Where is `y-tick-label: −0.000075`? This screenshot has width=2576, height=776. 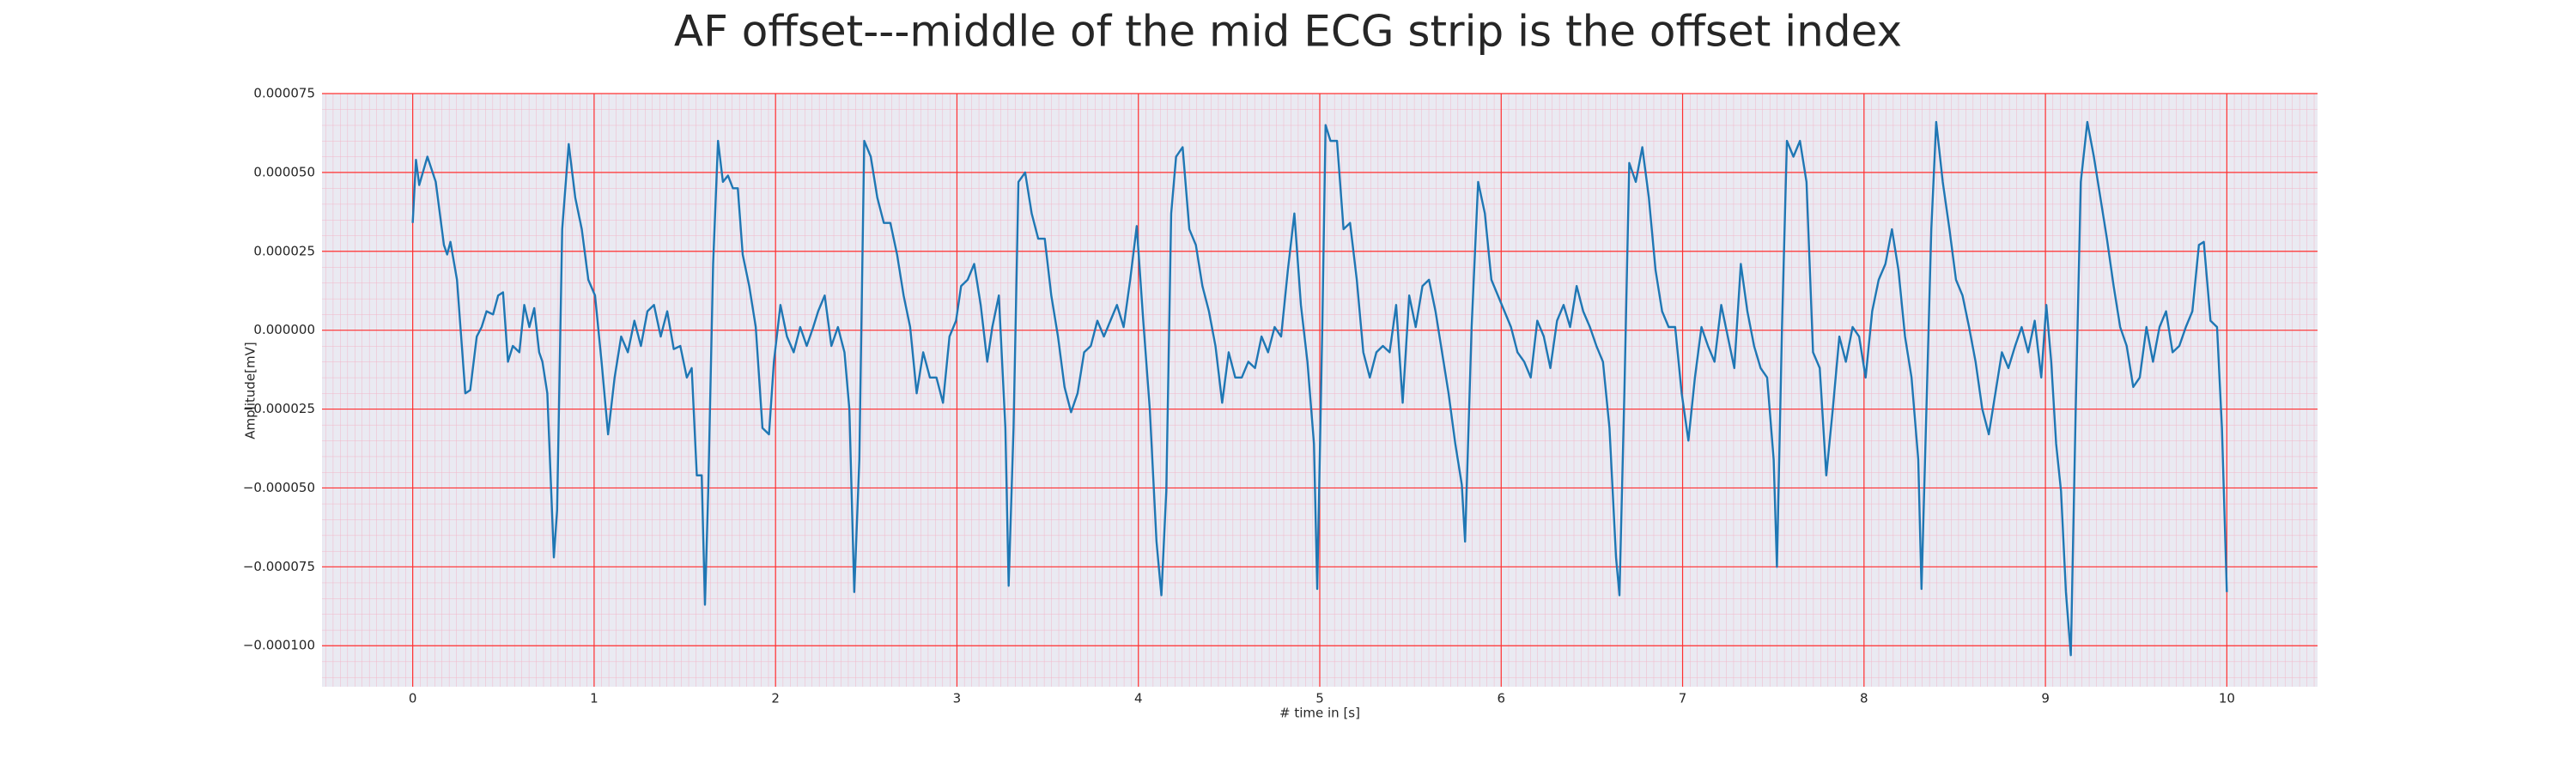 y-tick-label: −0.000075 is located at coordinates (279, 566).